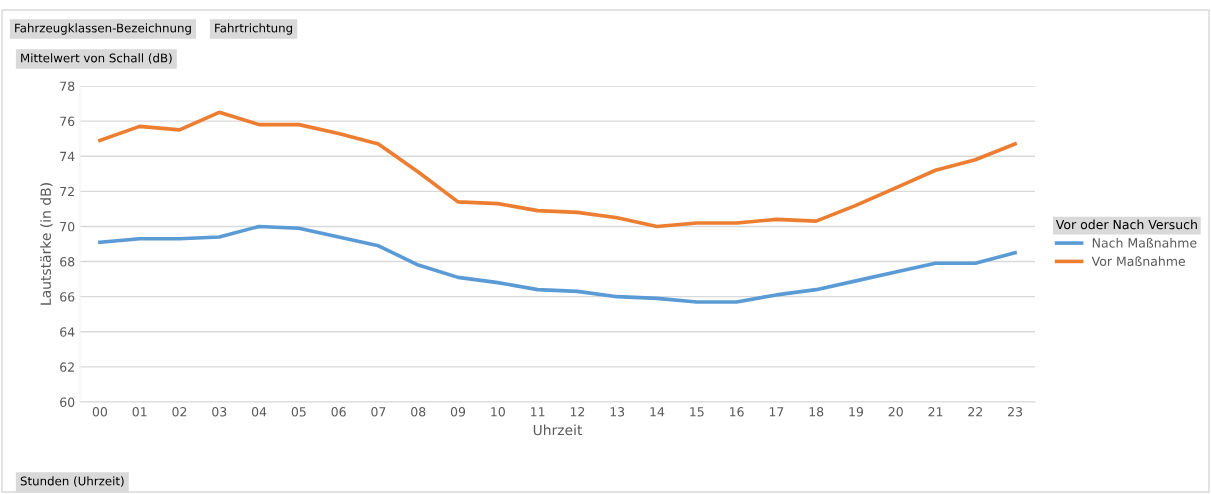  What do you see at coordinates (46, 244) in the screenshot?
I see `y-axis-title: Lautstärke (in dB)` at bounding box center [46, 244].